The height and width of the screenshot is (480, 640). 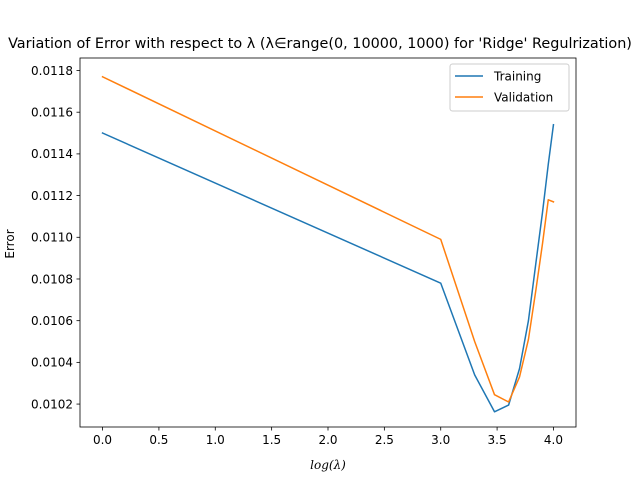 What do you see at coordinates (52, 238) in the screenshot?
I see `y-tick-label: 0.0110` at bounding box center [52, 238].